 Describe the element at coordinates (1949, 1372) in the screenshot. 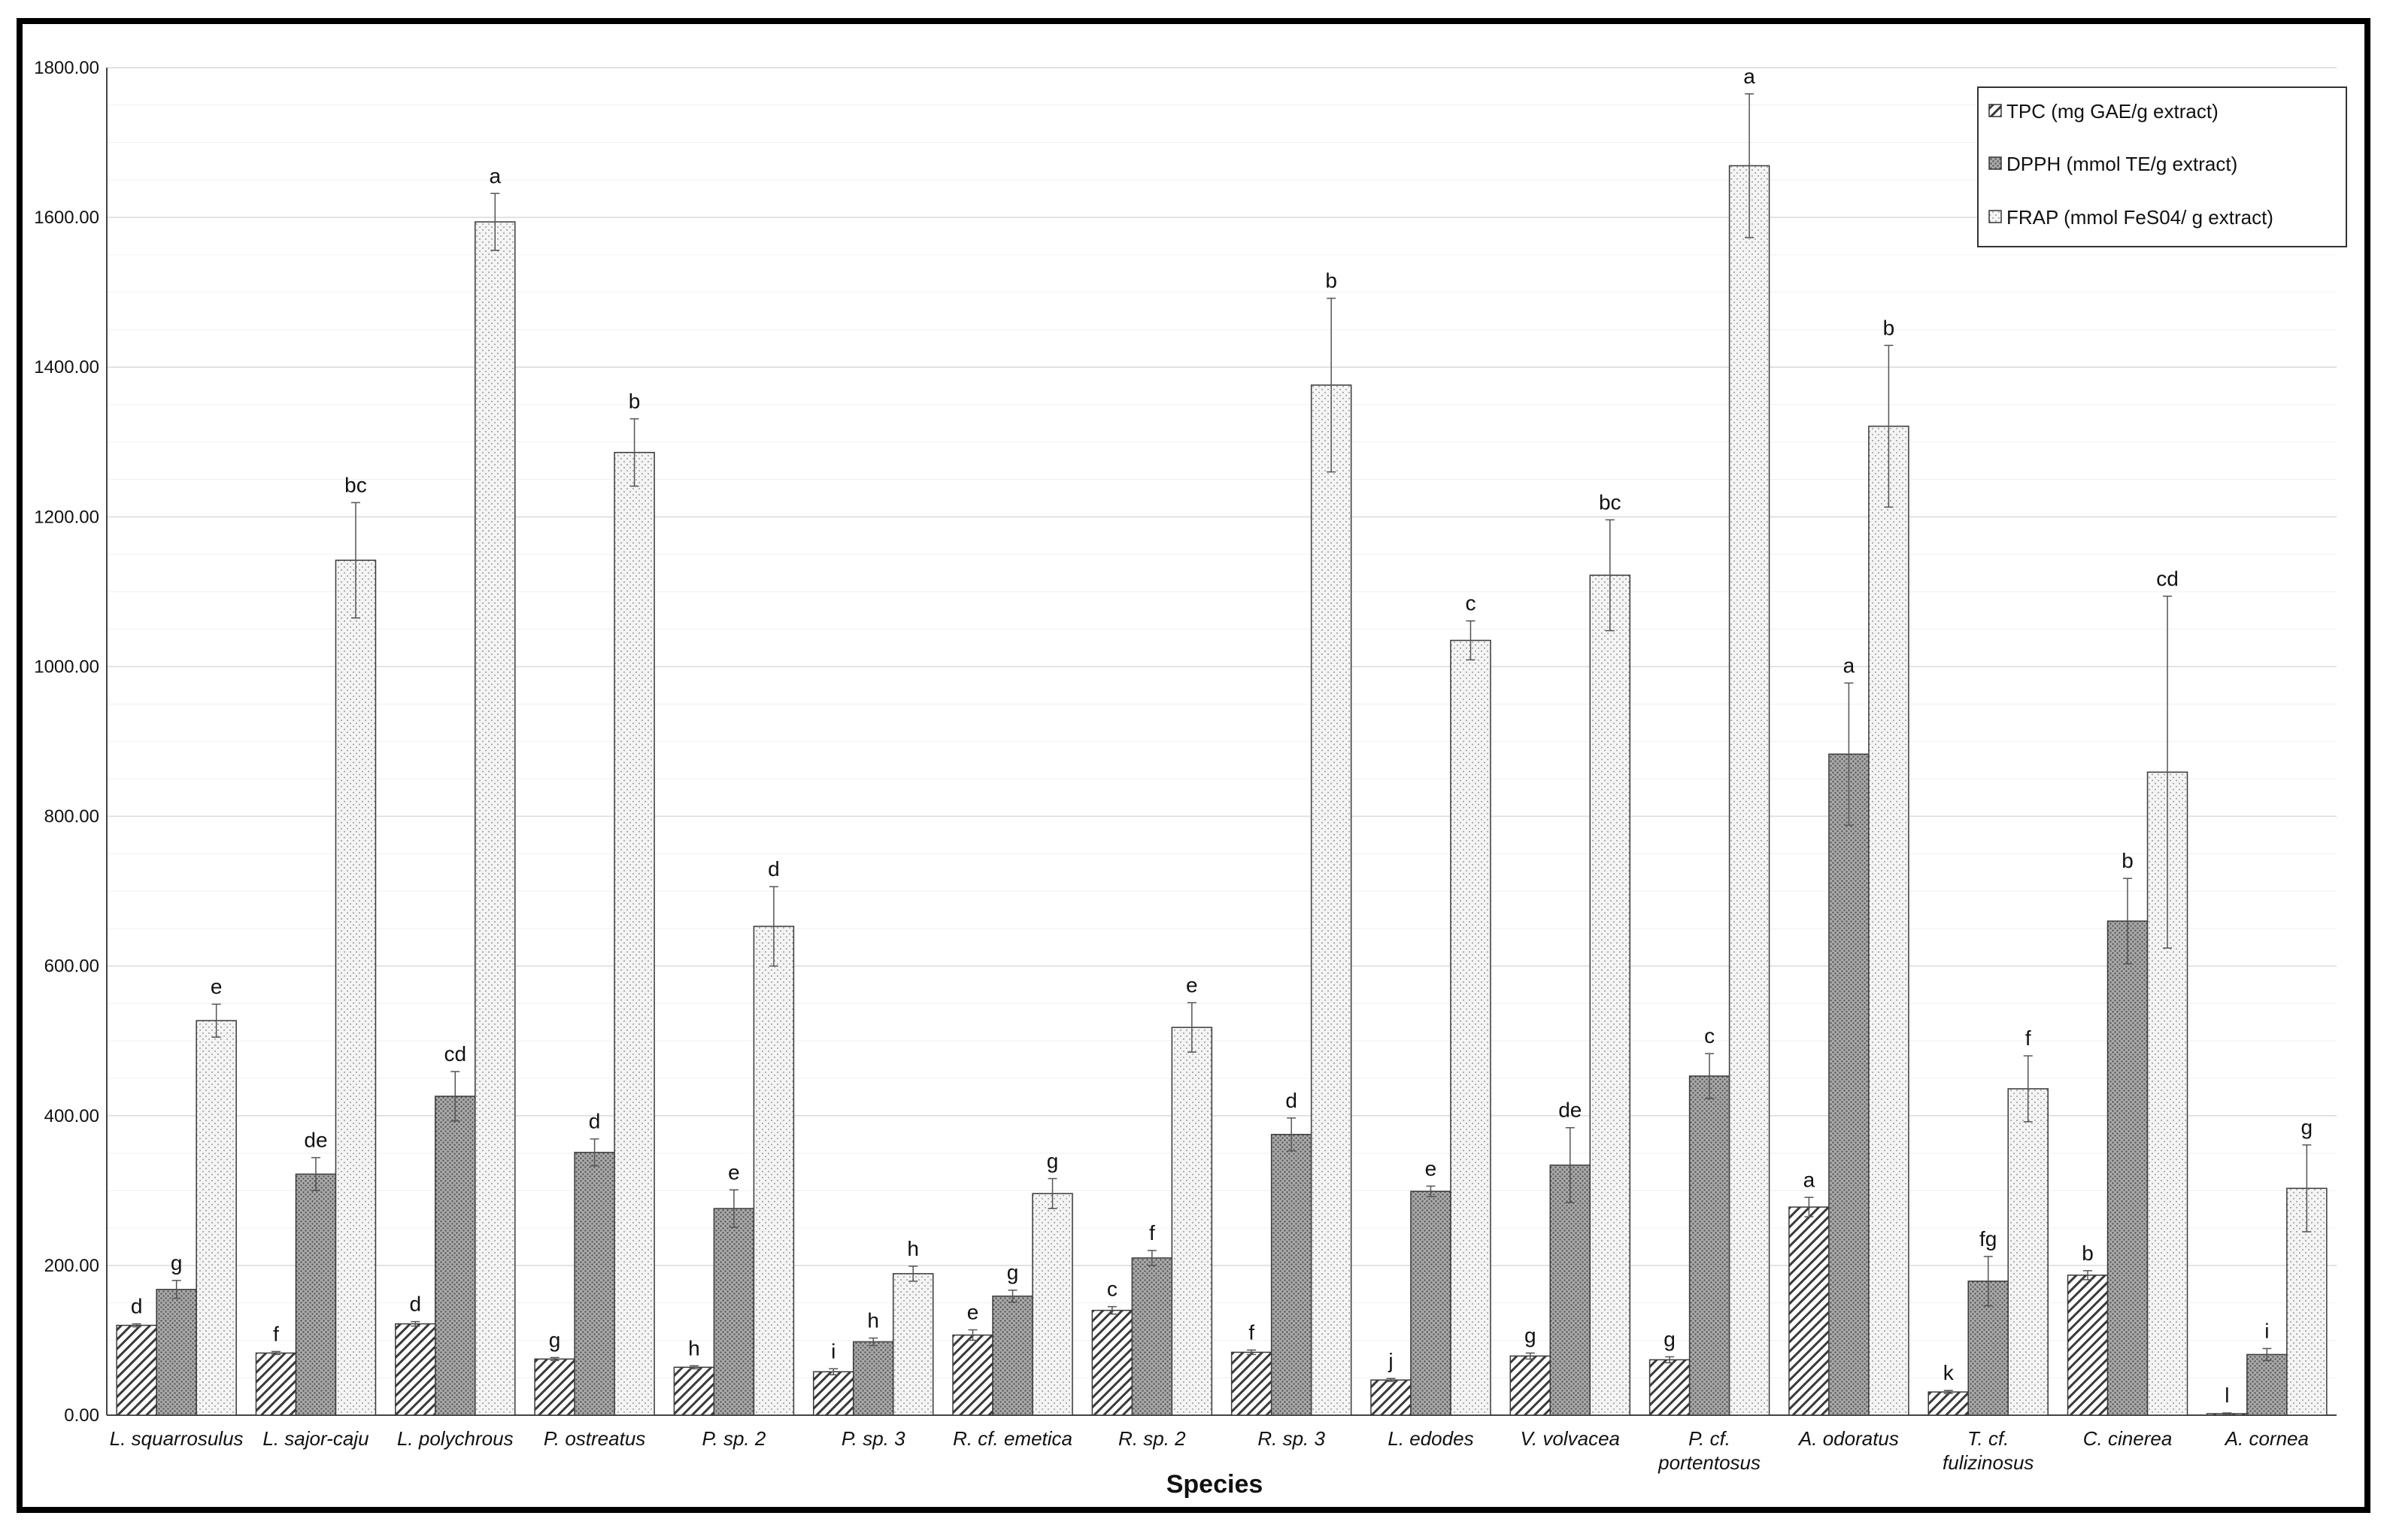

I see `significance-letter: k` at that location.